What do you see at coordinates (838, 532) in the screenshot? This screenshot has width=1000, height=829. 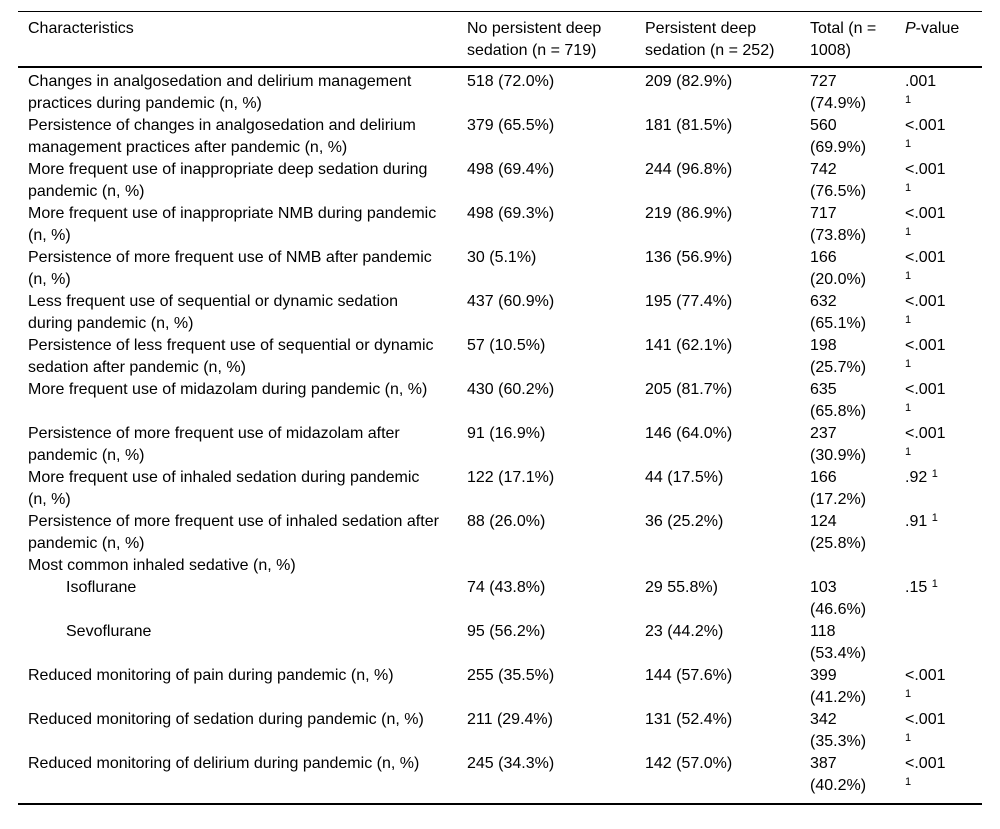 I see `cell-total: 124 (25.8%)` at bounding box center [838, 532].